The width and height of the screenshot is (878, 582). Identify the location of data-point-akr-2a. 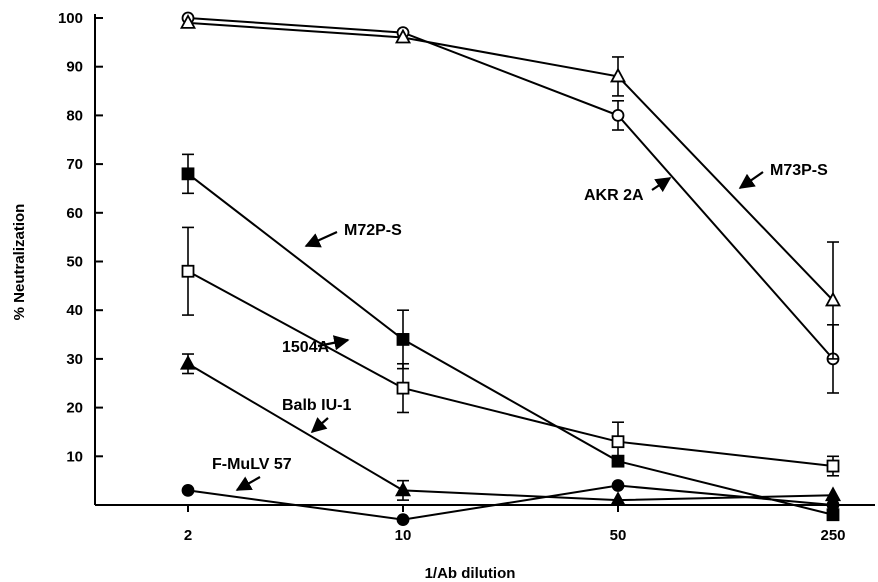
(618, 115).